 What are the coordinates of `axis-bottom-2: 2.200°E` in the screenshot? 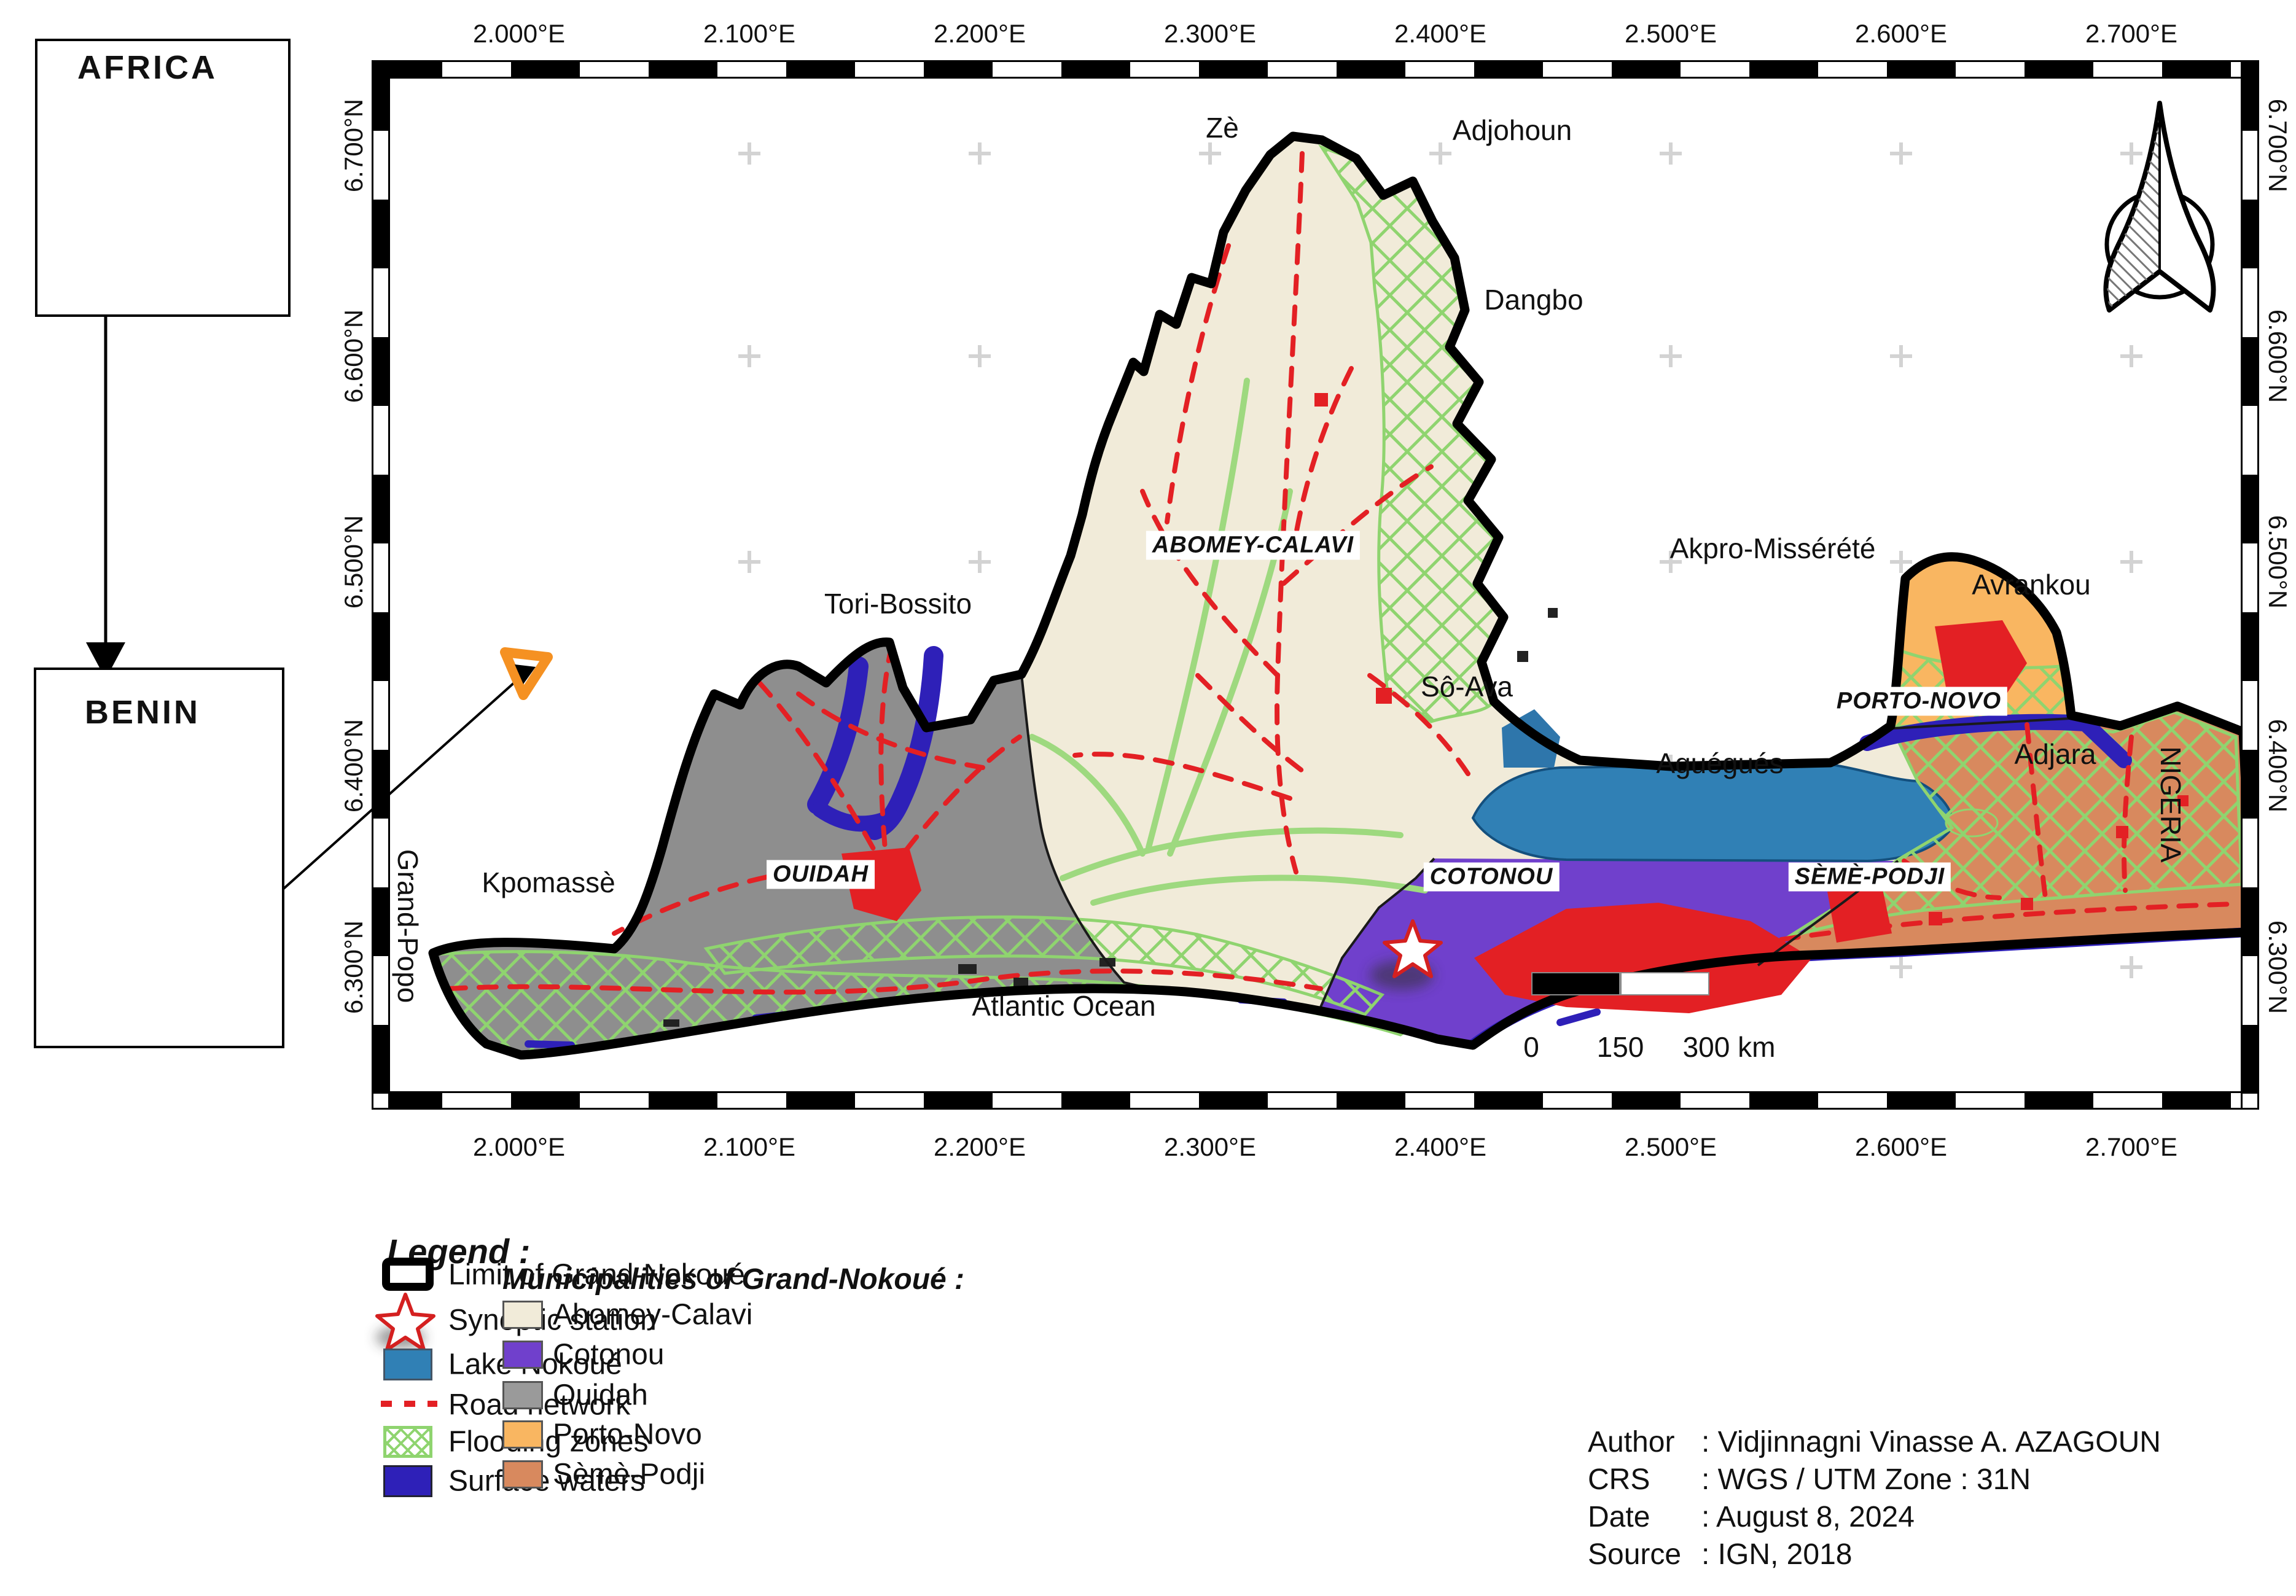 It's located at (980, 1146).